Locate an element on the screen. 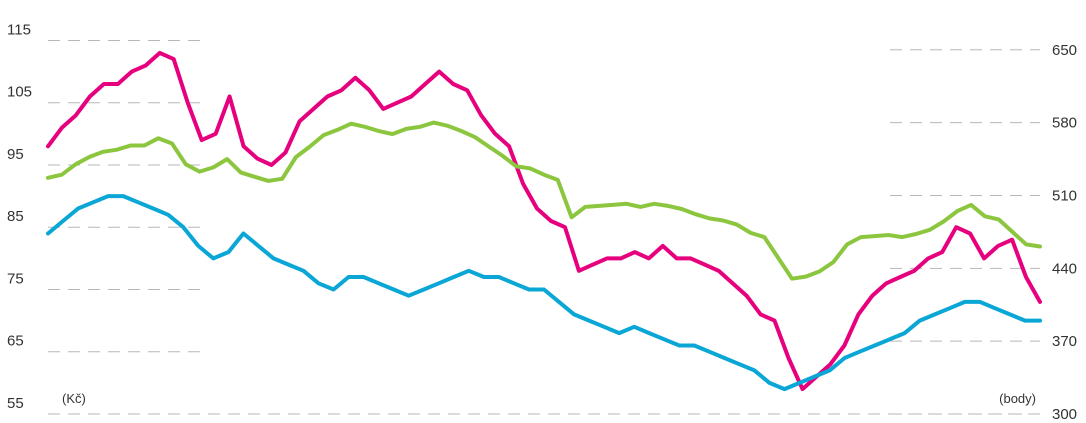 The height and width of the screenshot is (423, 1086). left-tick-label: 95 is located at coordinates (15, 154).